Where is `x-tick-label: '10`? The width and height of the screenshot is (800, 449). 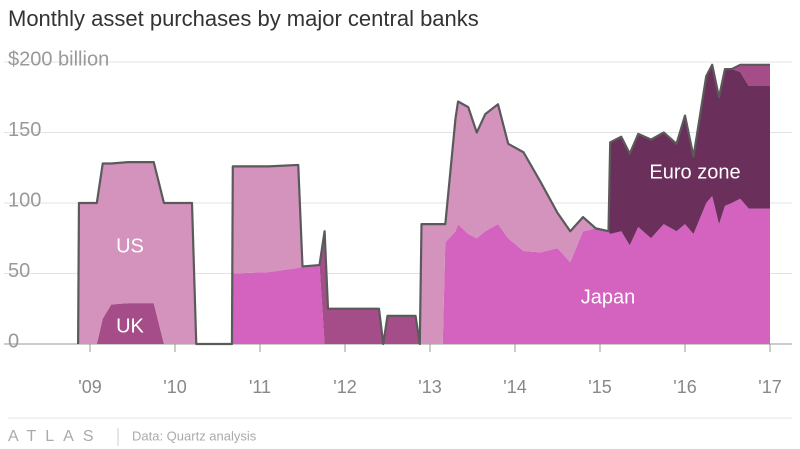
x-tick-label: '10 is located at coordinates (174, 387).